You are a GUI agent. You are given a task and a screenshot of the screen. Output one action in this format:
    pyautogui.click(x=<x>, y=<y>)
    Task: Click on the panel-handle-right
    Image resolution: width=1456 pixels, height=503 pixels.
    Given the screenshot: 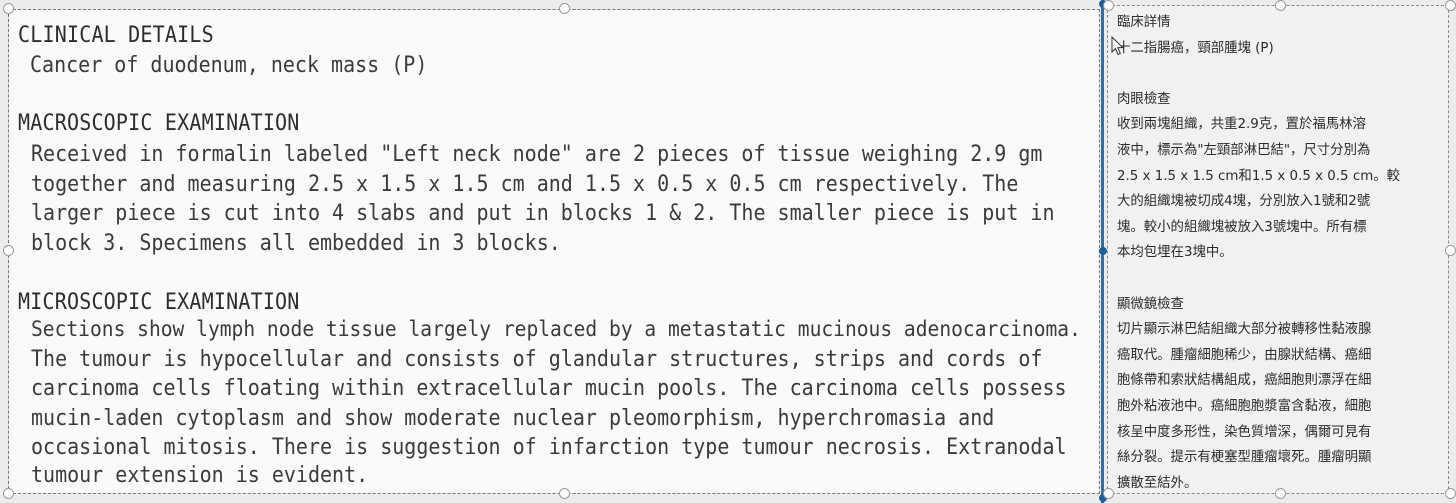 What is the action you would take?
    pyautogui.click(x=1450, y=250)
    